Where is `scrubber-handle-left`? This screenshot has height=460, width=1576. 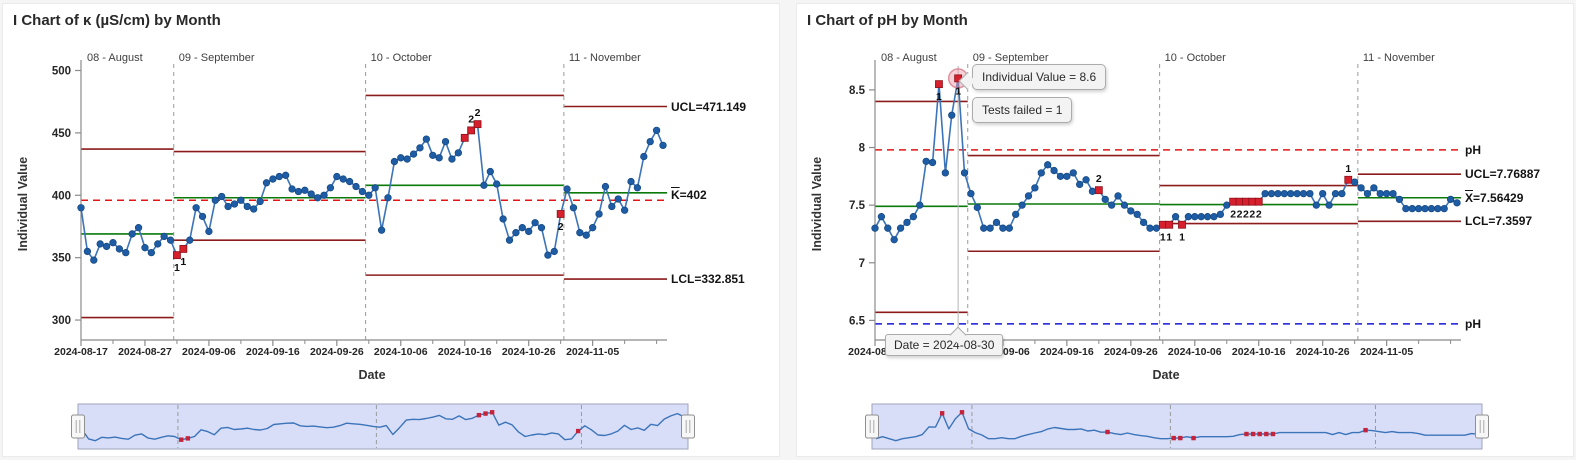 scrubber-handle-left is located at coordinates (872, 426).